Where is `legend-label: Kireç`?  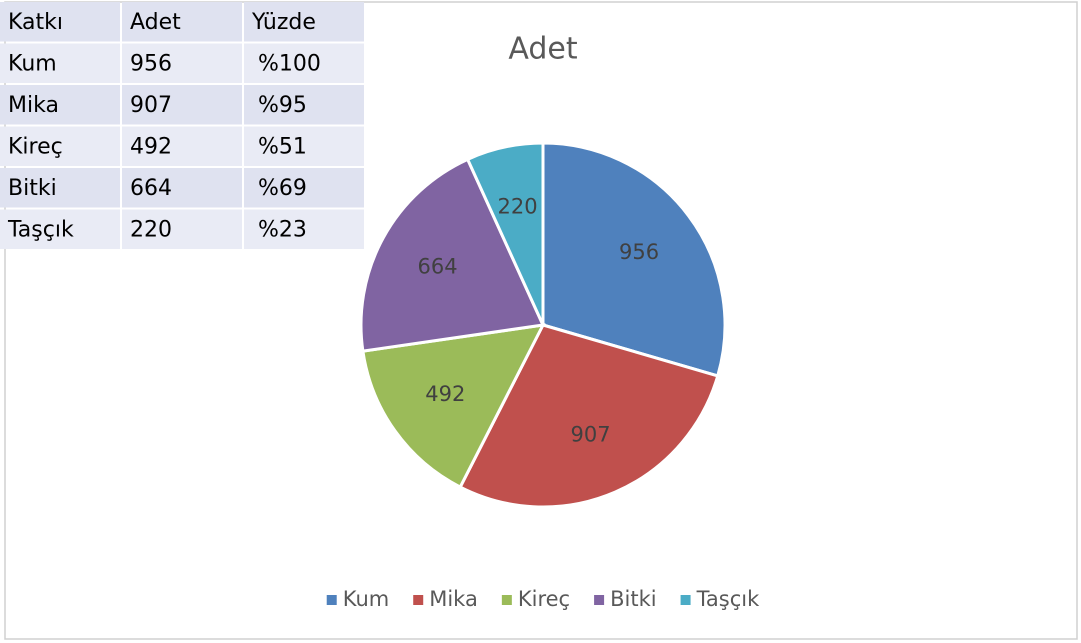
legend-label: Kireç is located at coordinates (544, 599).